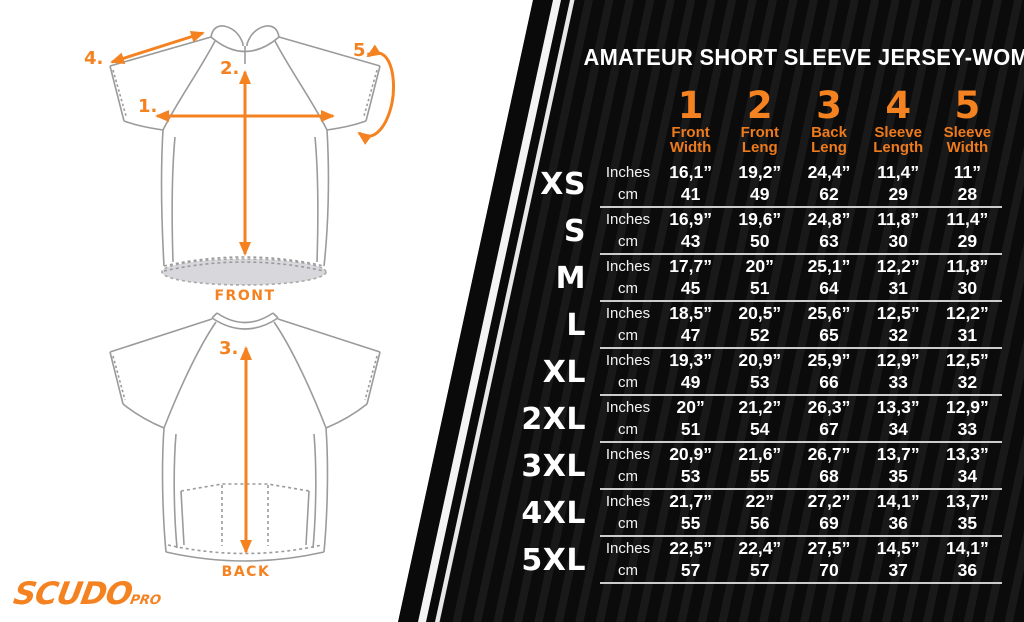 This screenshot has width=1024, height=622. Describe the element at coordinates (230, 68) in the screenshot. I see `measure-label-2: 2.` at that location.